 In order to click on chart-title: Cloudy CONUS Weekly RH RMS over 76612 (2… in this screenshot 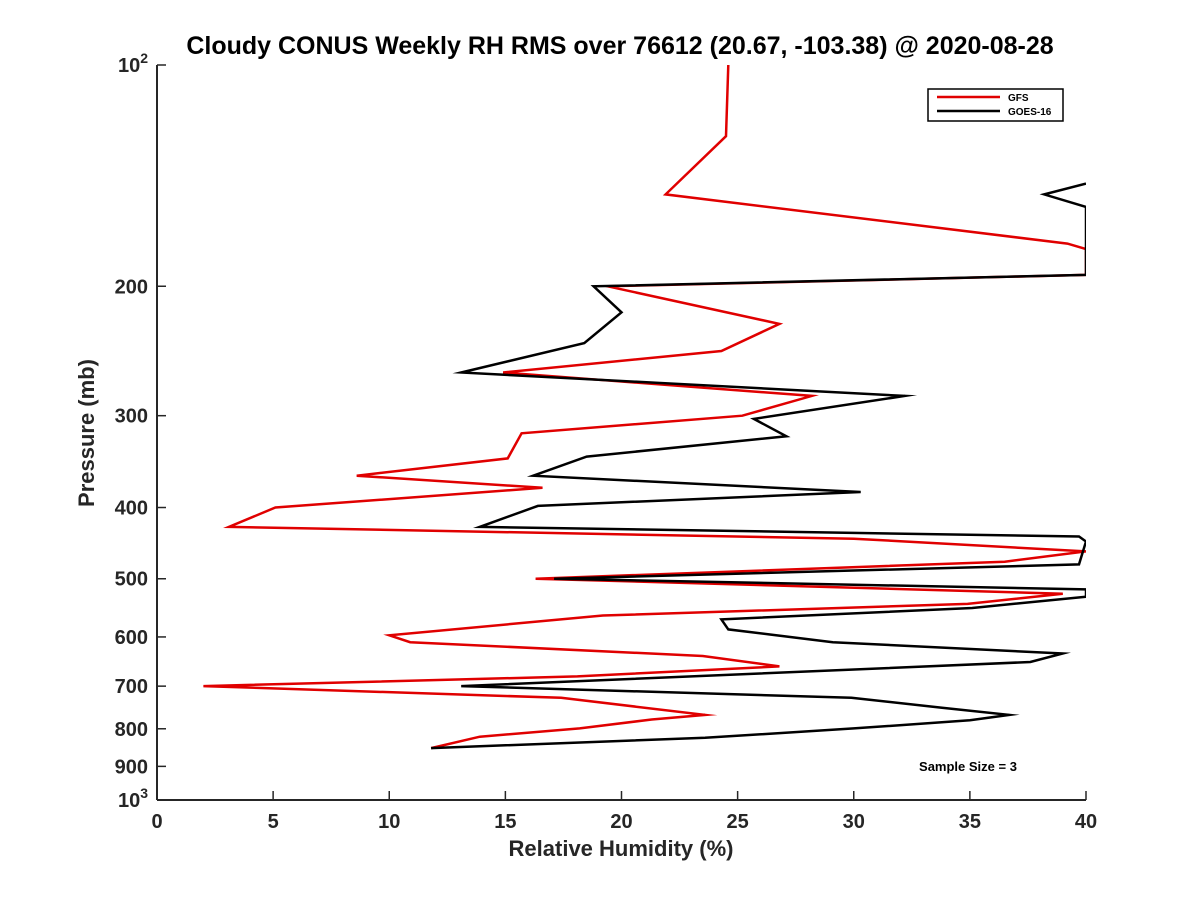, I will do `click(619, 46)`.